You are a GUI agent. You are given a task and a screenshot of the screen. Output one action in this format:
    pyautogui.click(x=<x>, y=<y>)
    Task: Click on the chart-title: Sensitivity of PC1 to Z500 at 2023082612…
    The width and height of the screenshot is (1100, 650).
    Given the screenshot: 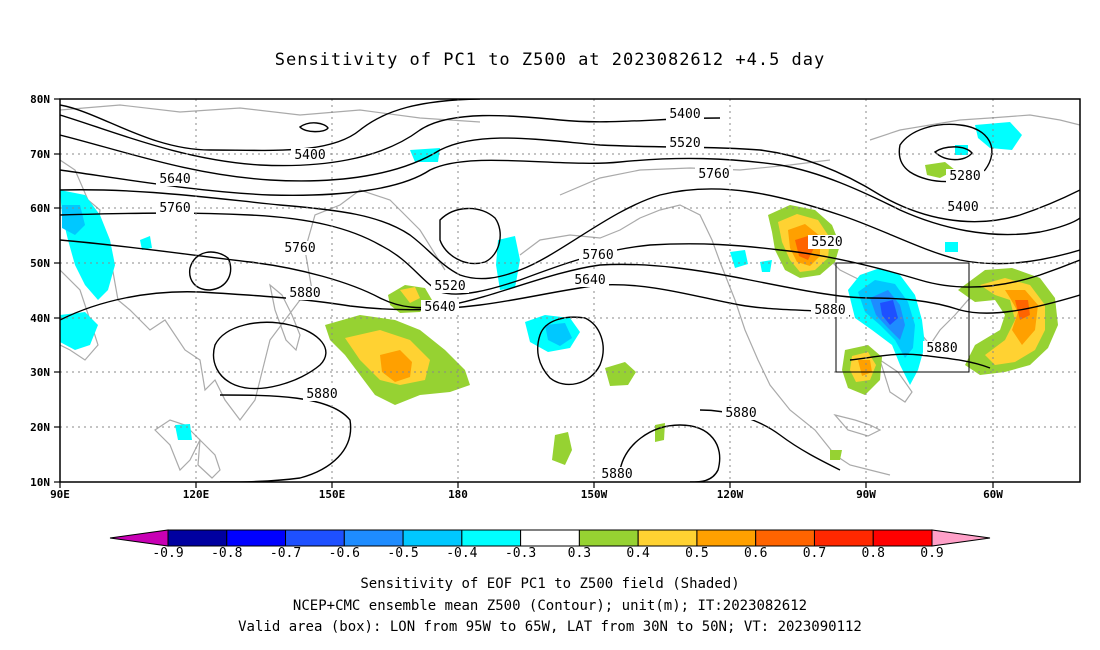 What is the action you would take?
    pyautogui.click(x=550, y=60)
    